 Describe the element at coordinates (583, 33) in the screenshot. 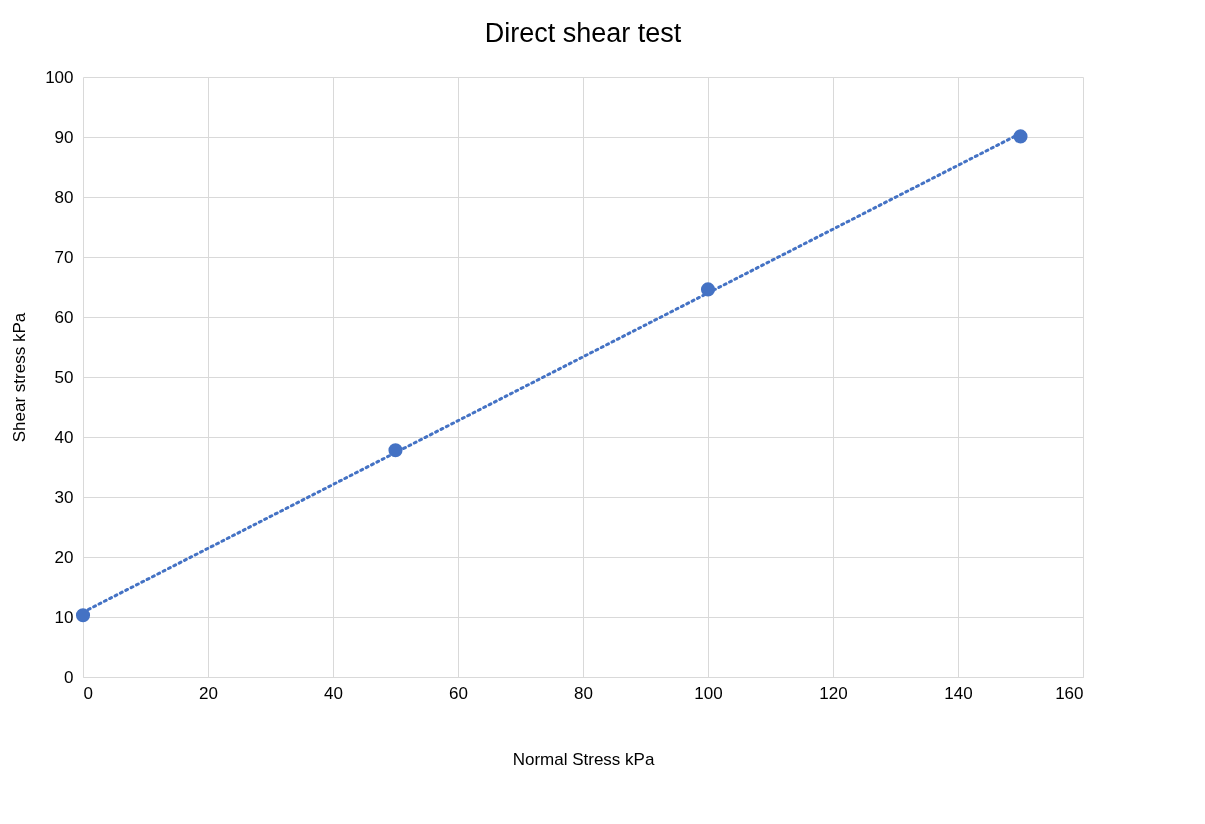

I see `chart-title: Direct shear test` at that location.